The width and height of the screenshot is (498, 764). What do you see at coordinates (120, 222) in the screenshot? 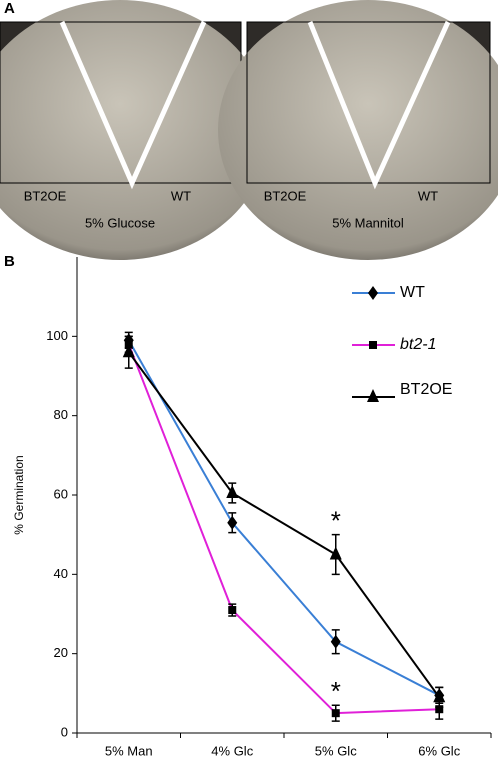
I see `condition-label: 5% Glucose` at bounding box center [120, 222].